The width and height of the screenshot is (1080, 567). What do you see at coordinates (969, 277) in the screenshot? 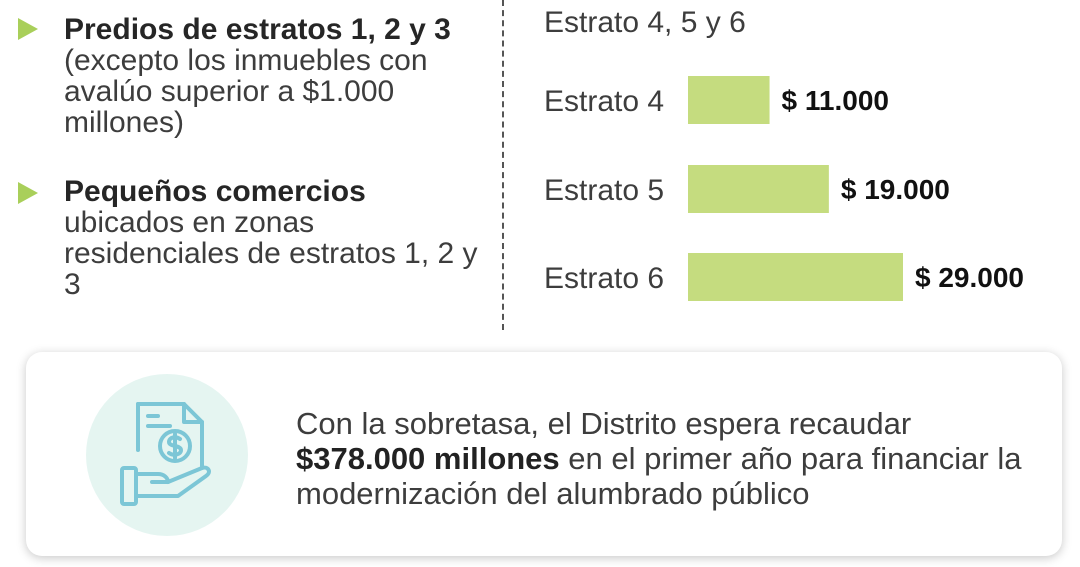
I see `value-label: $ 29.000` at bounding box center [969, 277].